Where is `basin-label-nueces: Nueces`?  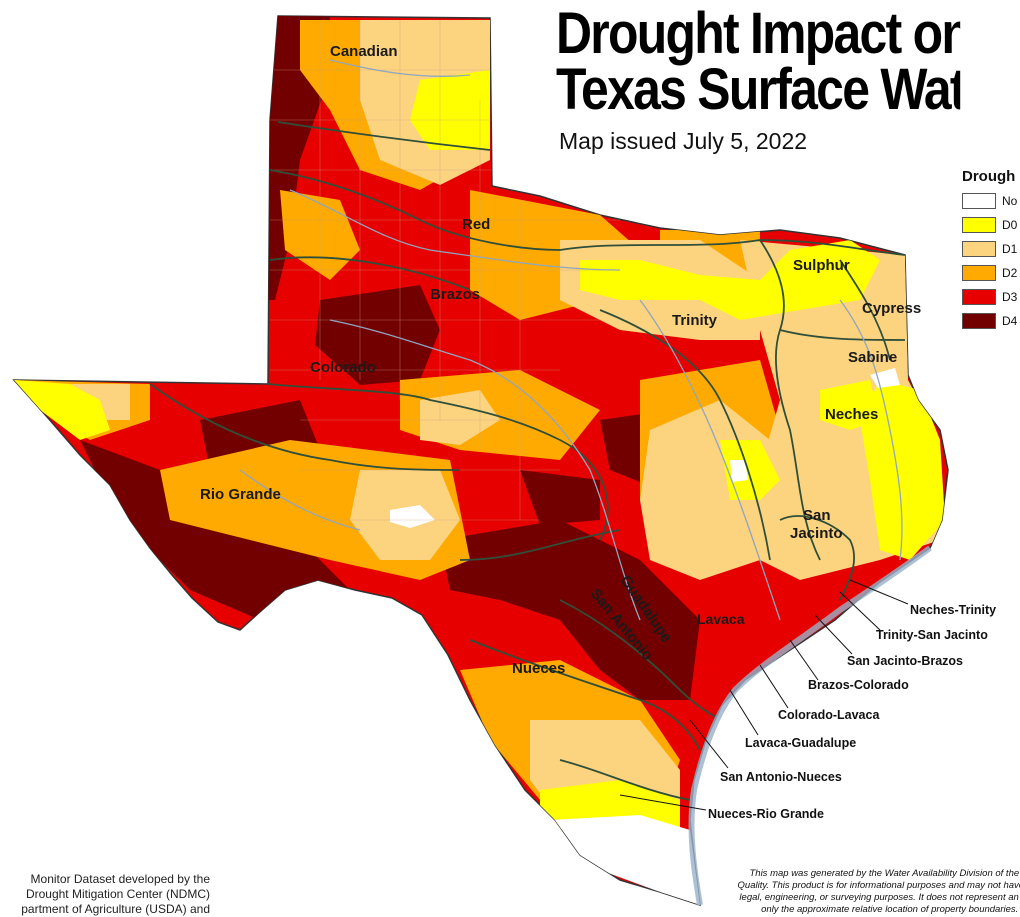
basin-label-nueces: Nueces is located at coordinates (538, 668).